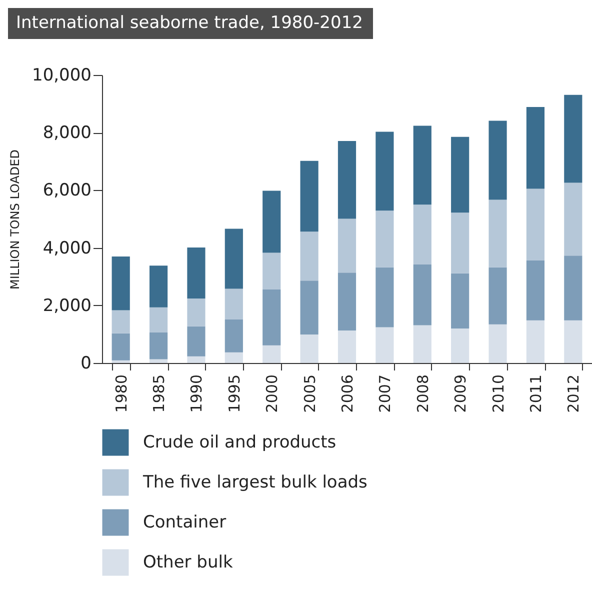  What do you see at coordinates (573, 393) in the screenshot?
I see `x-tick-label: 2012` at bounding box center [573, 393].